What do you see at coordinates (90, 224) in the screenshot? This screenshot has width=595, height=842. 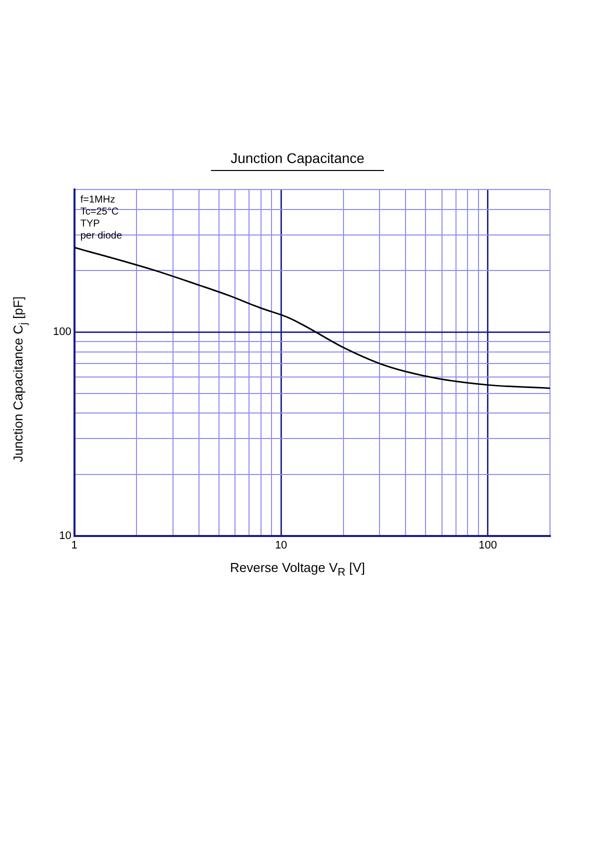 I see `annotation: TYP` at bounding box center [90, 224].